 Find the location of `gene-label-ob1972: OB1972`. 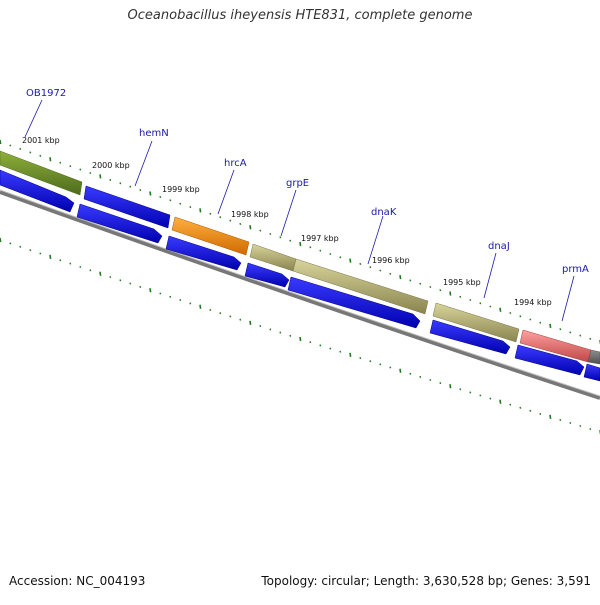

gene-label-ob1972: OB1972 is located at coordinates (46, 93).